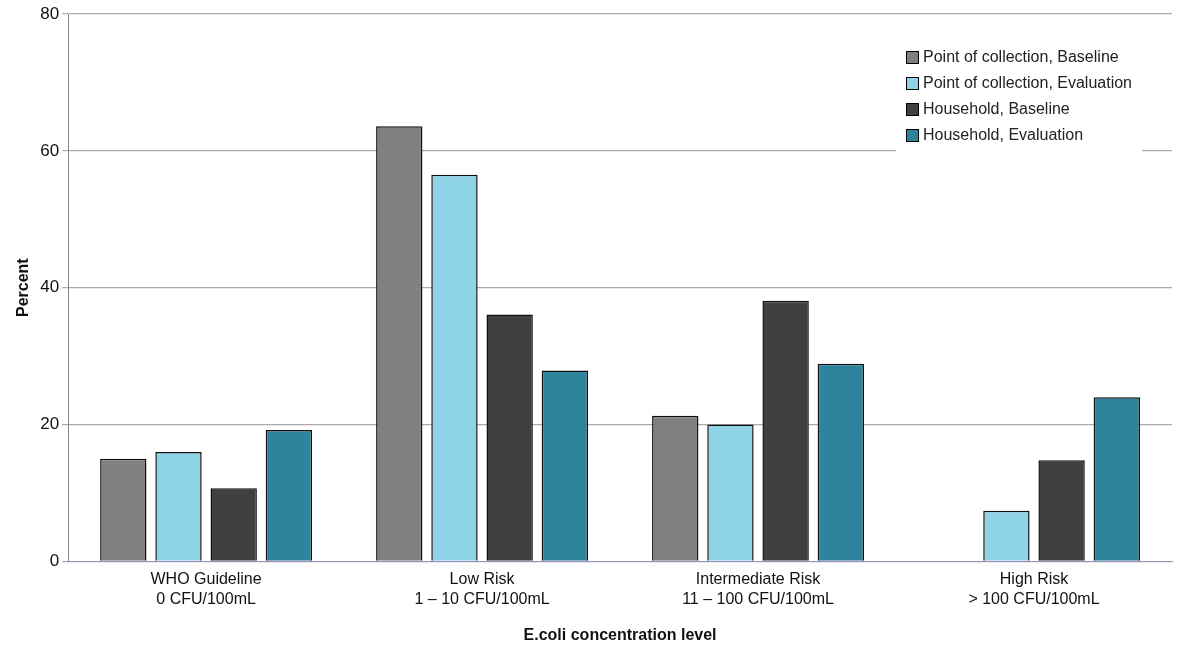 The image size is (1184, 659). What do you see at coordinates (50, 13) in the screenshot?
I see `y-tick-label: 80` at bounding box center [50, 13].